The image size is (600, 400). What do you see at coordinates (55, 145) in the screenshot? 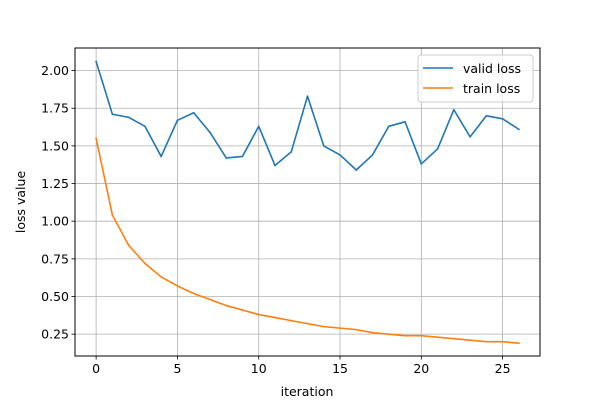
I see `y-tick-label: 1.50` at bounding box center [55, 145].